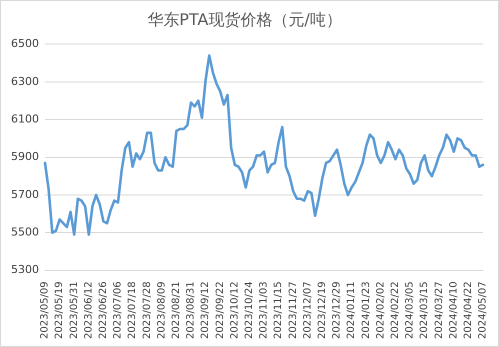 The image size is (499, 347). Describe the element at coordinates (45, 310) in the screenshot. I see `x-tick-label: 2023/05/09` at that location.